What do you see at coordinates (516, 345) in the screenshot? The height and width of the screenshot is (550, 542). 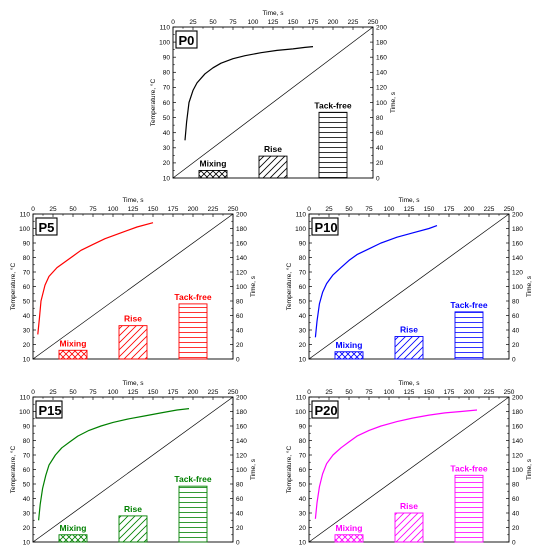 I see `y2-tick-label: 20` at bounding box center [516, 345].